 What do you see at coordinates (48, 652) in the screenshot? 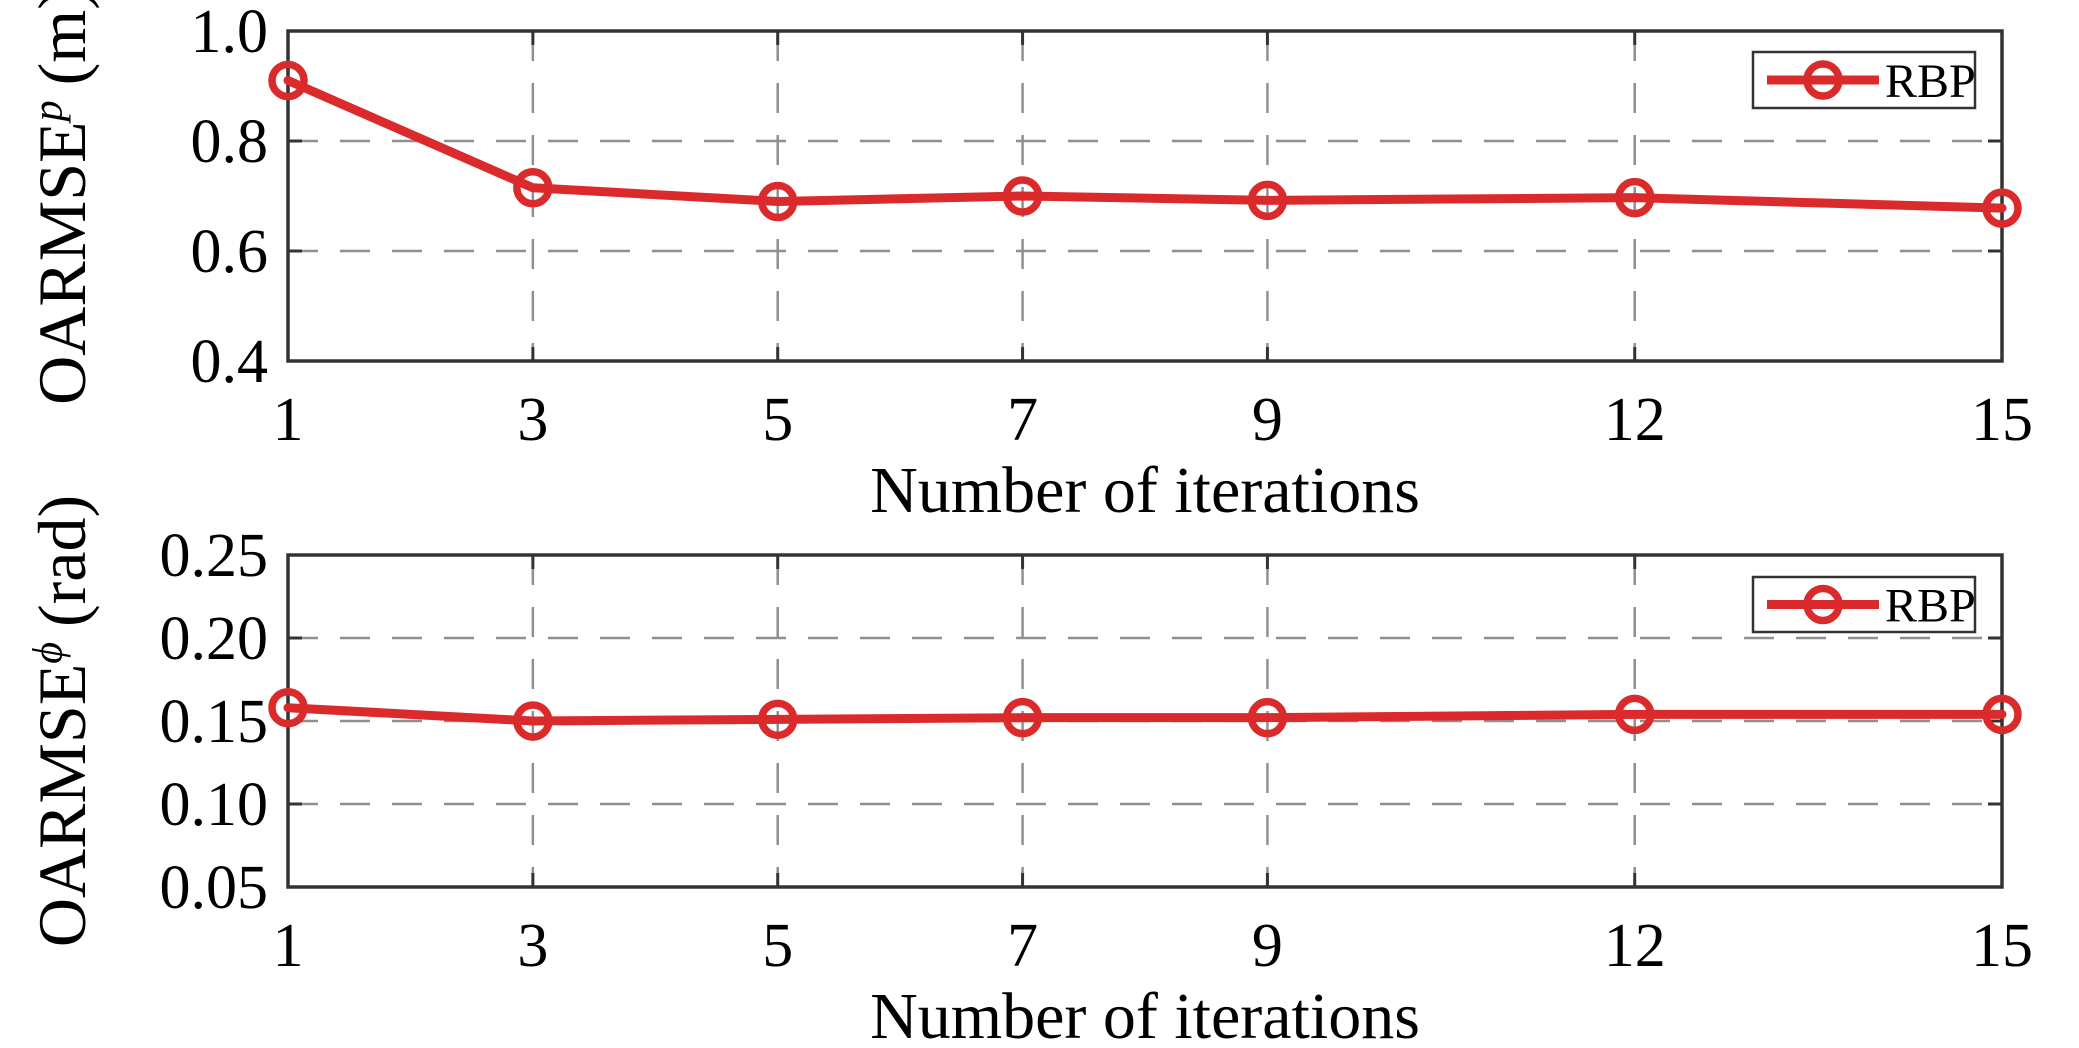
I see `y-axis-label-superscript: ϕ` at bounding box center [48, 652].